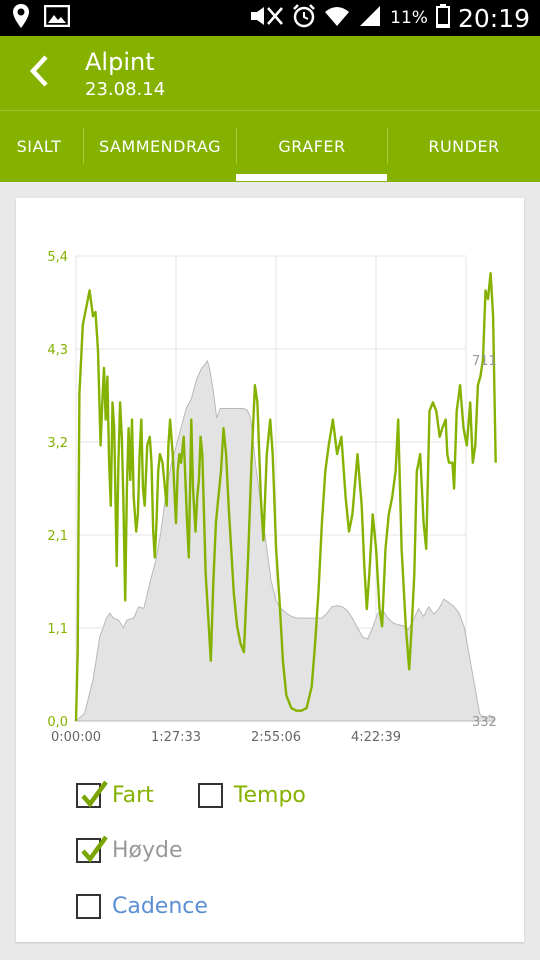  I want to click on alarm-icon, so click(304, 18).